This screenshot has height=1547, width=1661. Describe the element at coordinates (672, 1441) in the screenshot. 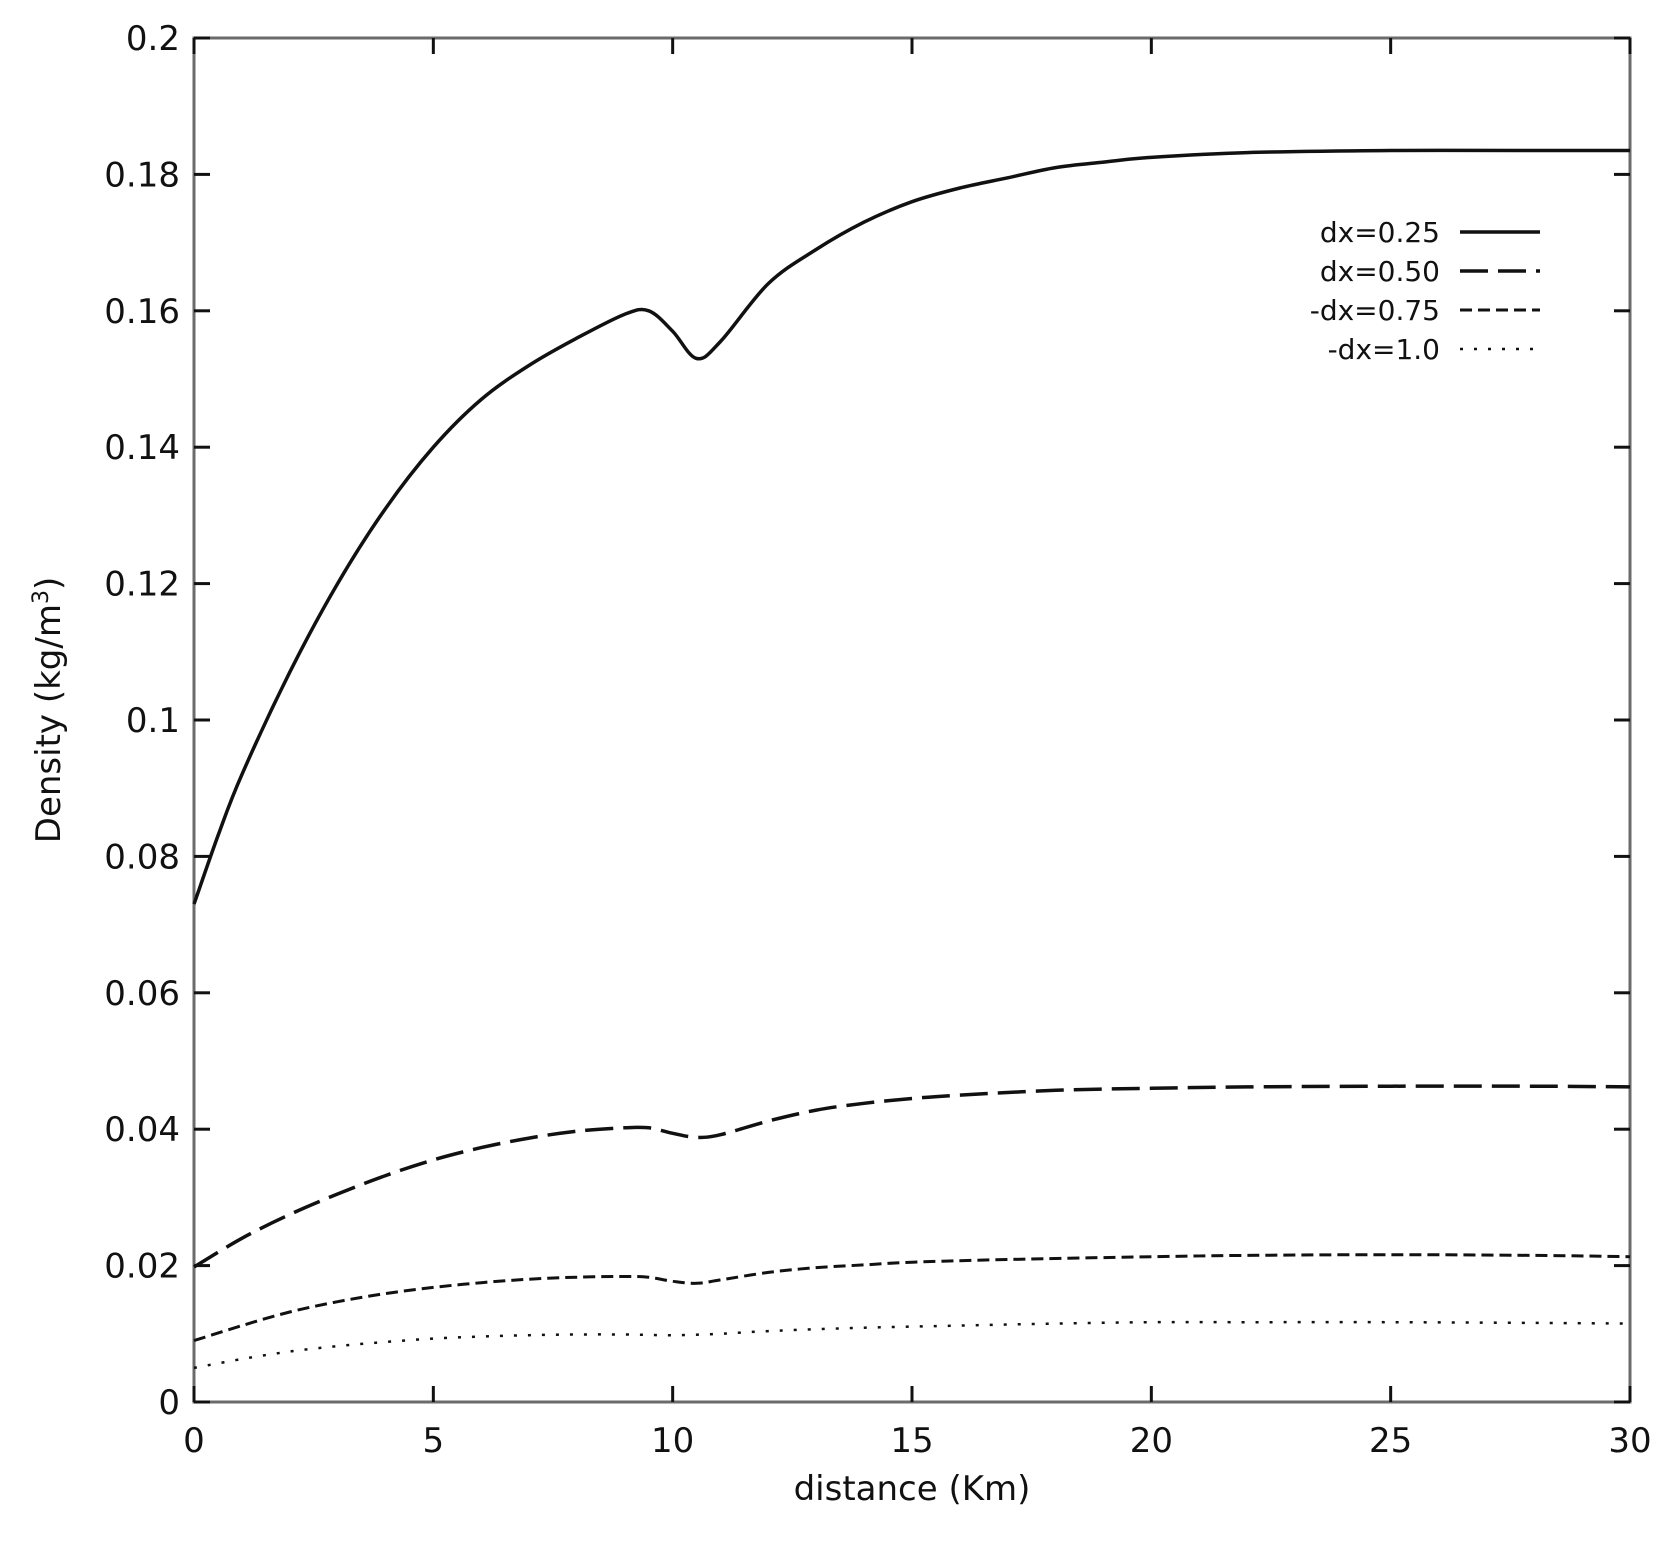

I see `x-tick-label: 10` at that location.